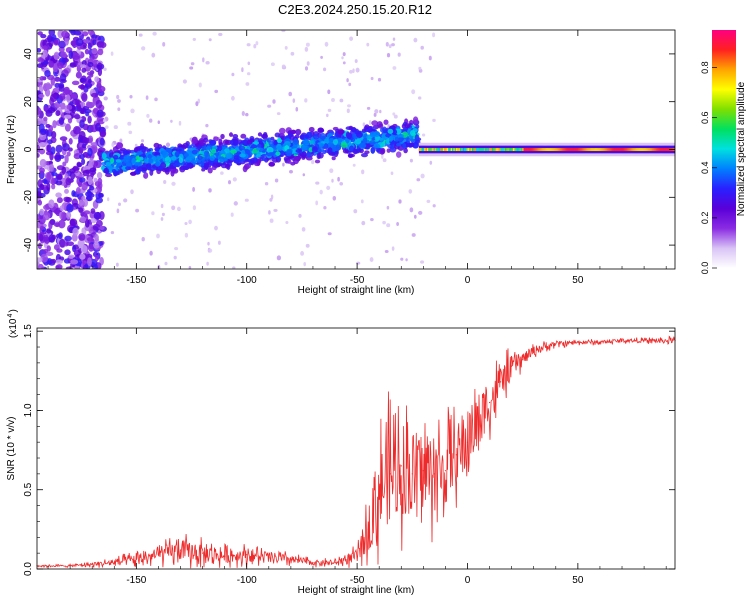 The height and width of the screenshot is (600, 750). Describe the element at coordinates (28, 149) in the screenshot. I see `y-tick-label: 0` at that location.